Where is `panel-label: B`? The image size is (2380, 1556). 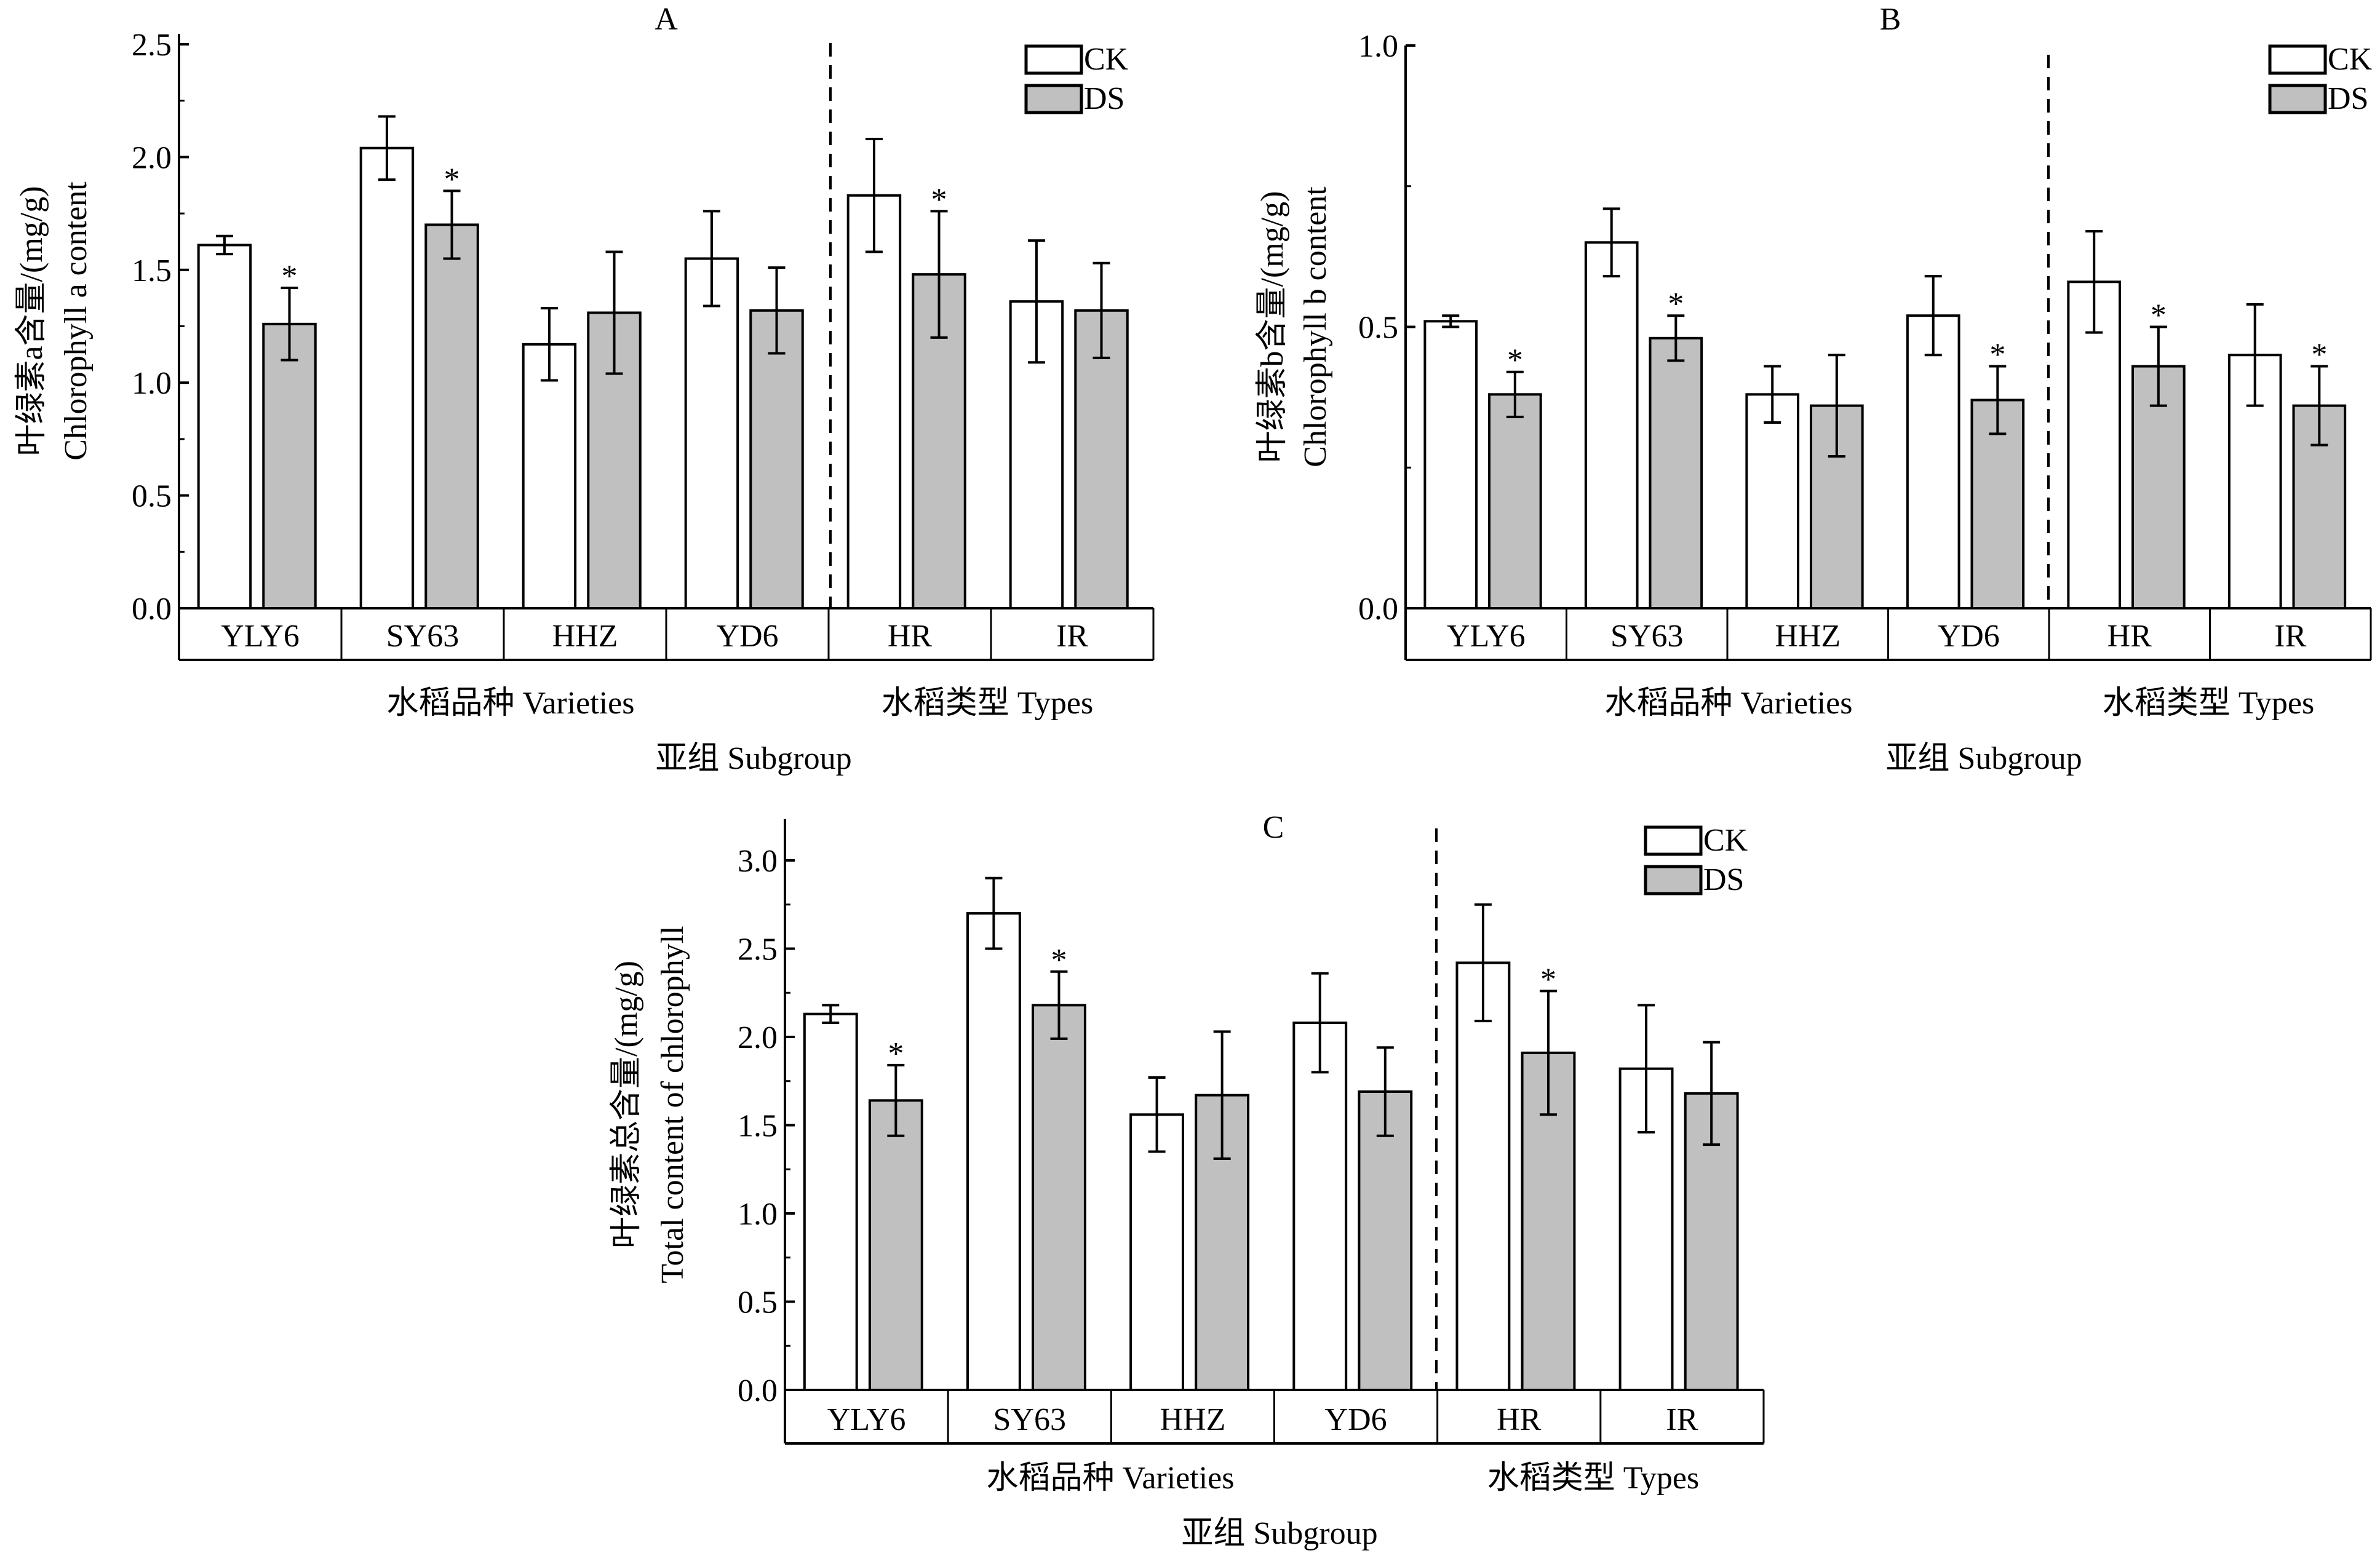
panel-label: B is located at coordinates (1890, 19).